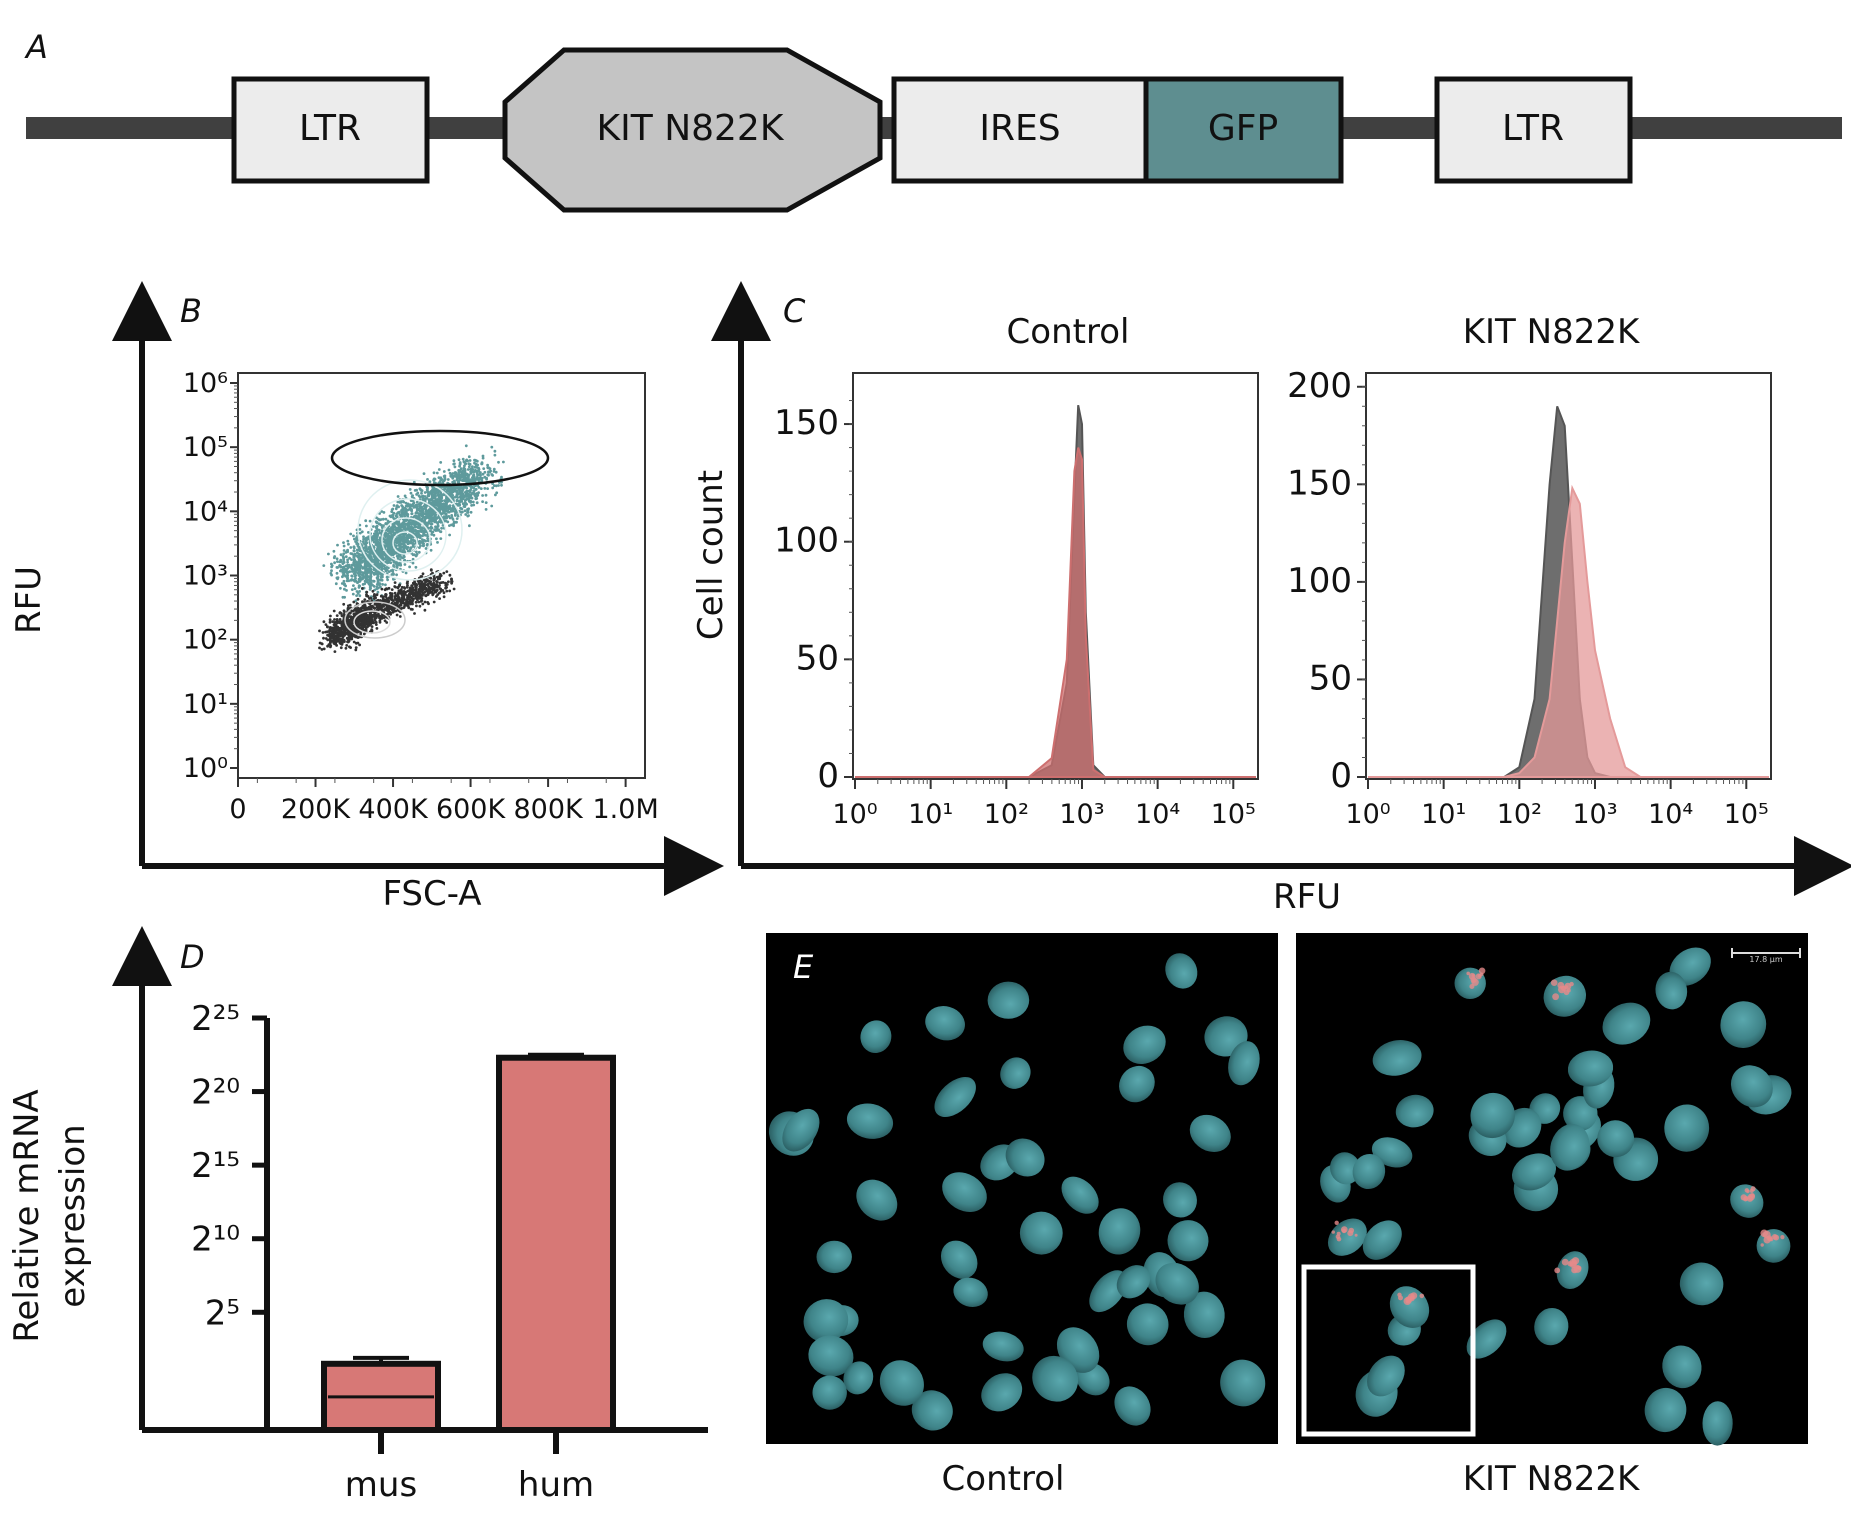  What do you see at coordinates (806, 423) in the screenshot?
I see `c-ytick-label: 150` at bounding box center [806, 423].